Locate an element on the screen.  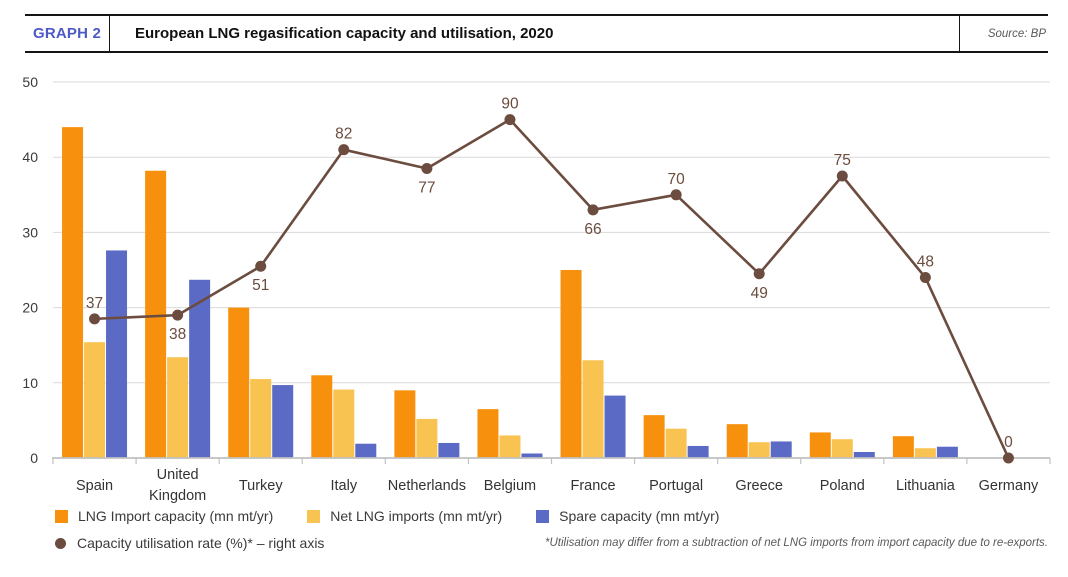
utilisation-value-label: 49 is located at coordinates (759, 293).